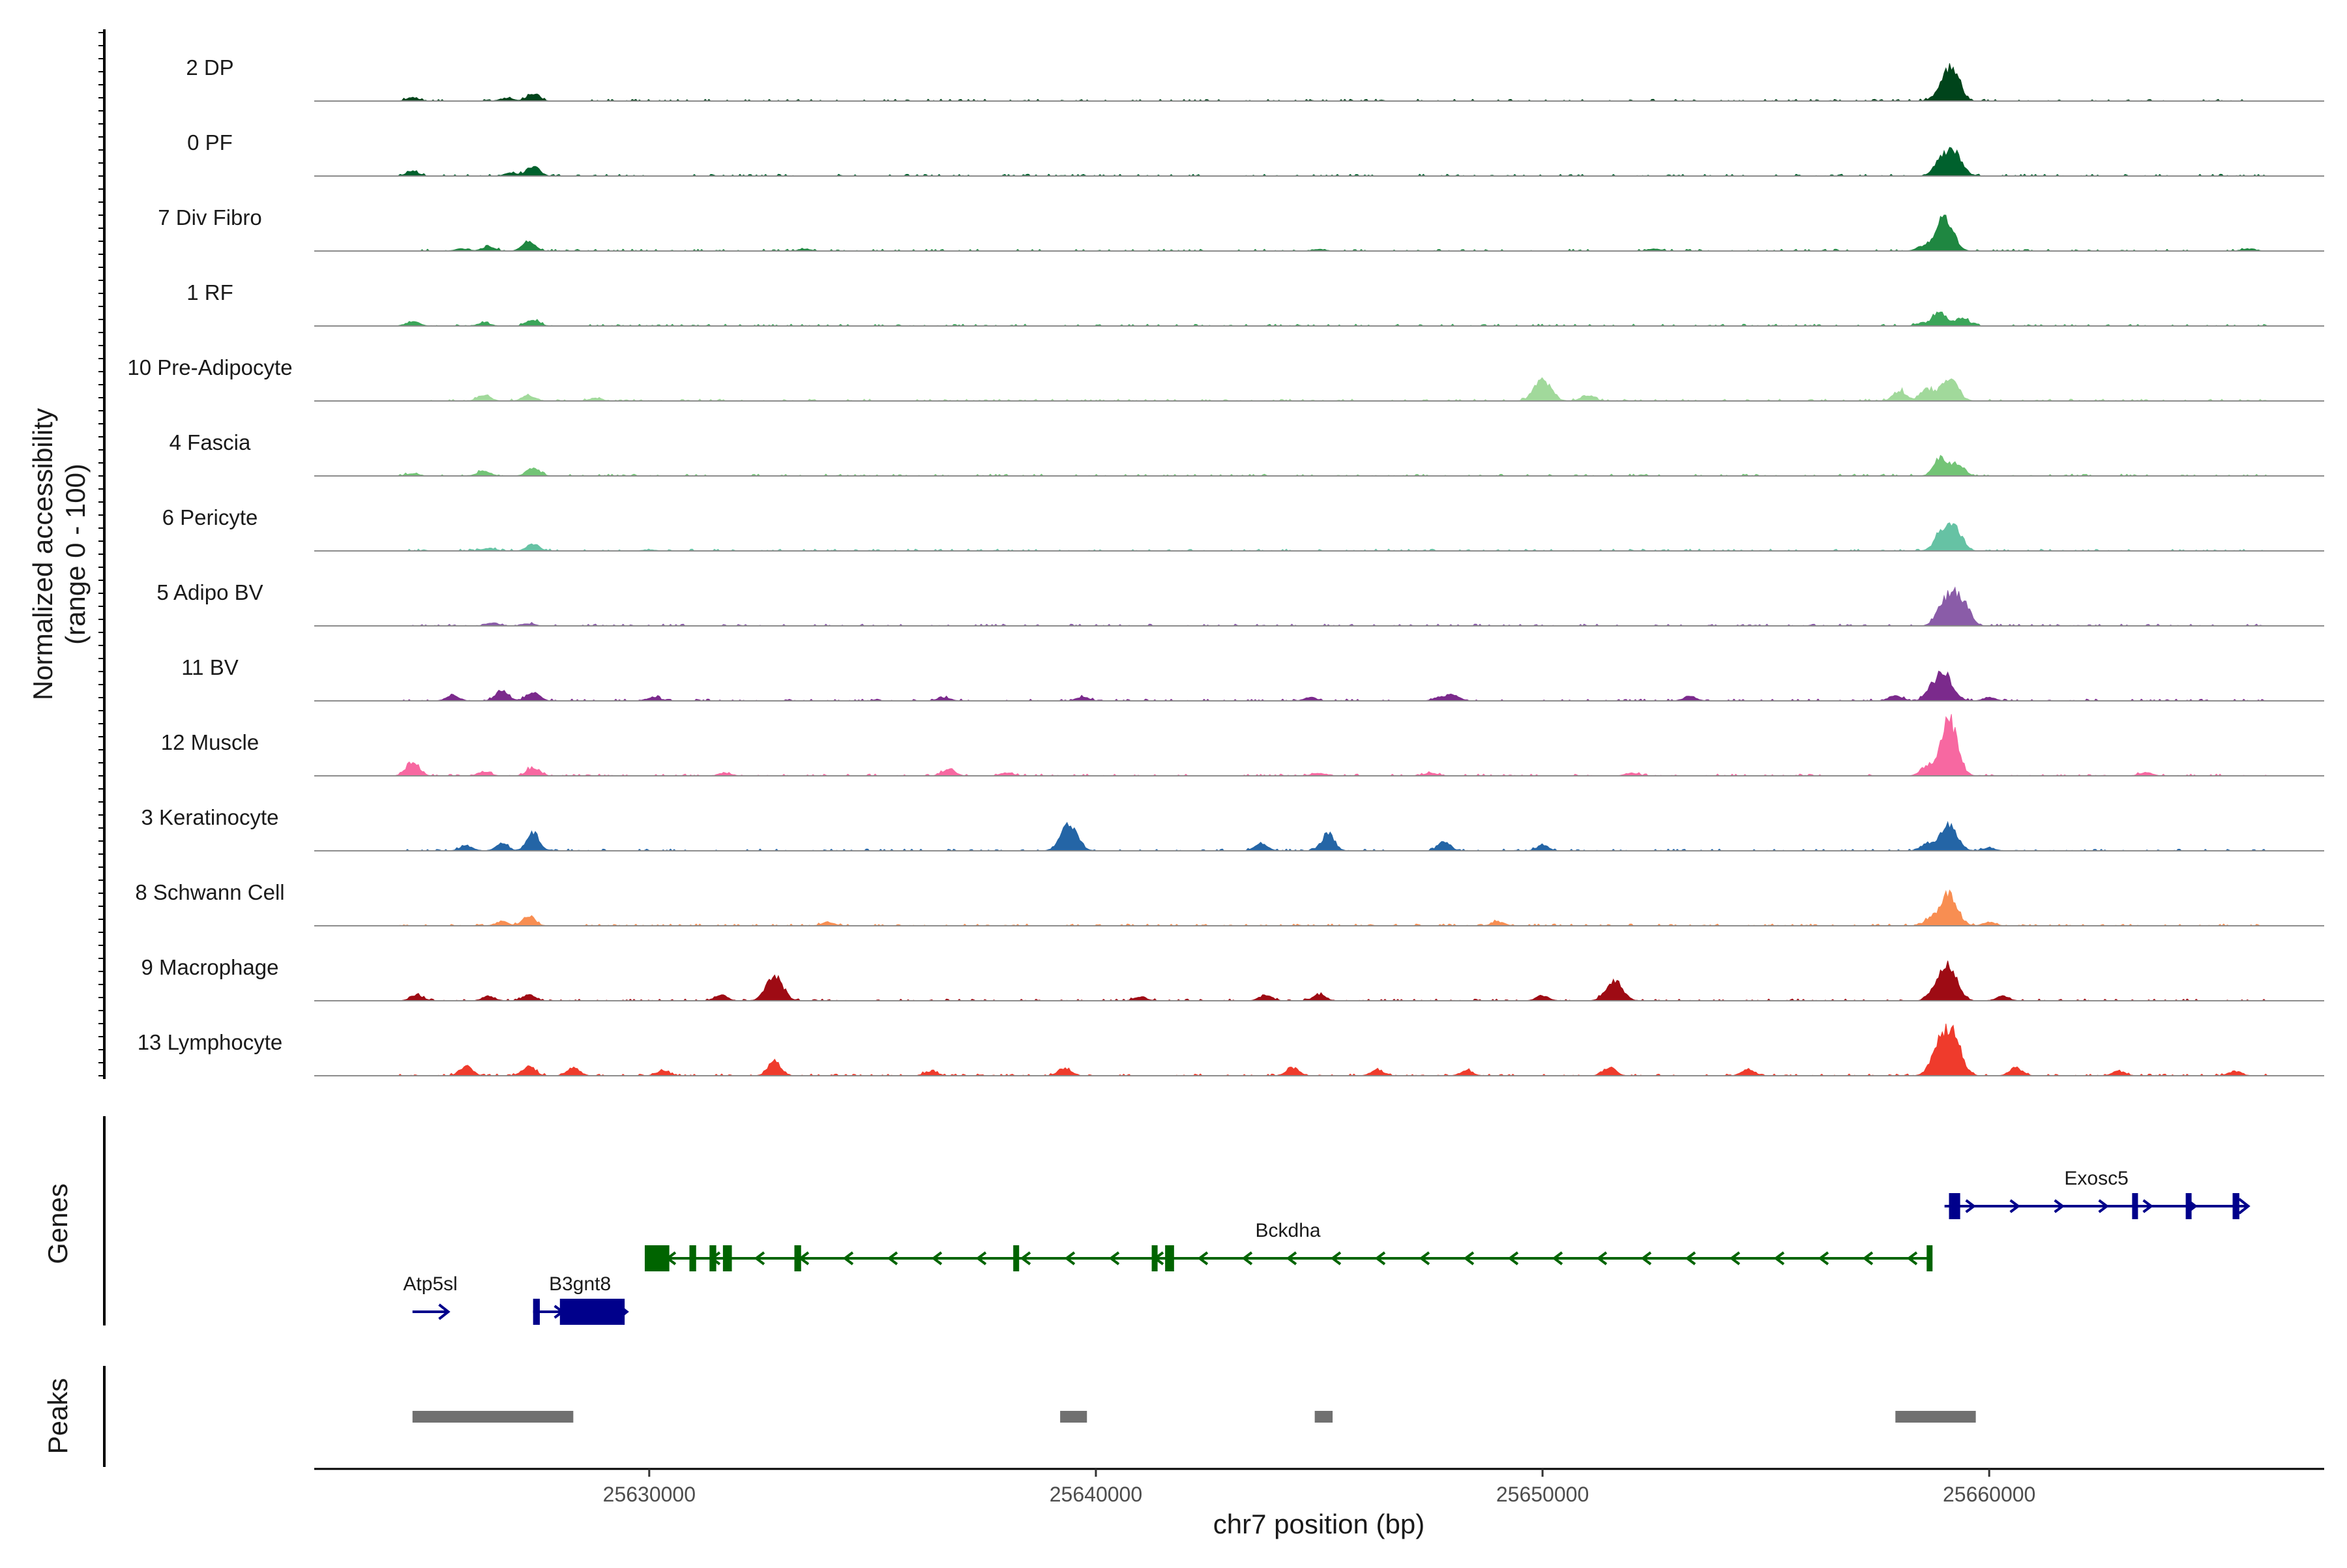 This screenshot has height=1568, width=2347. Describe the element at coordinates (1096, 1494) in the screenshot. I see `x-tick-label: 25640000` at that location.